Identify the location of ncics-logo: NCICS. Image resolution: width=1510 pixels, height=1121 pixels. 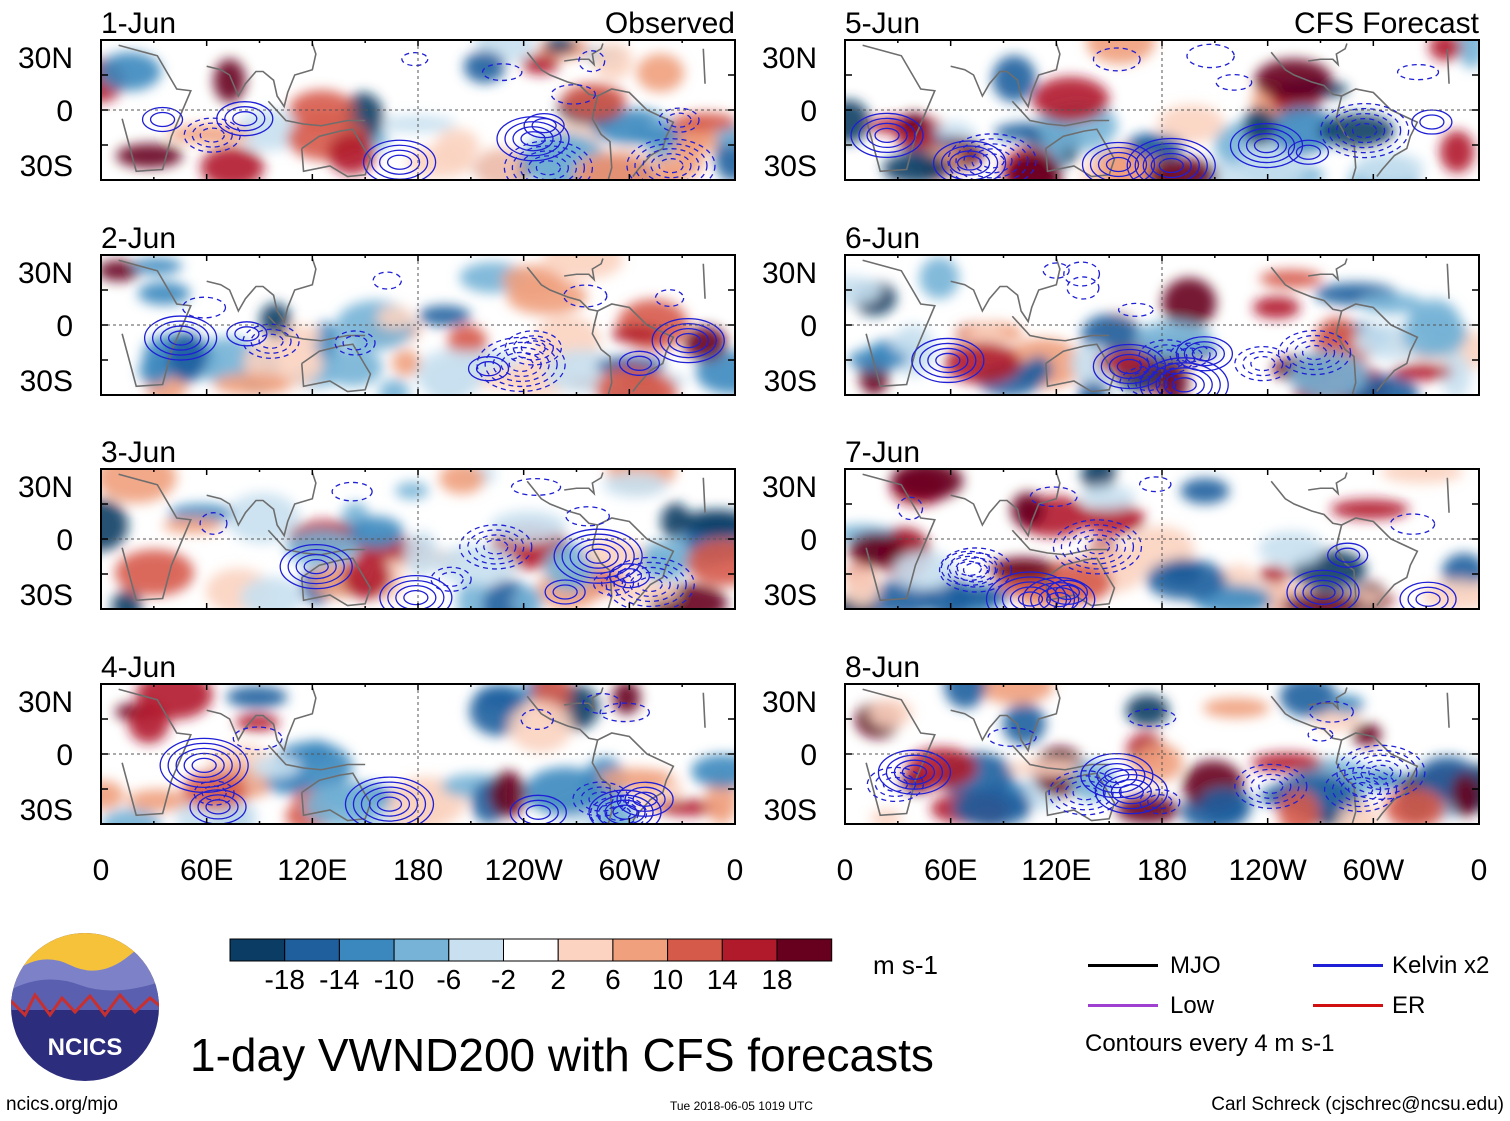
(85, 1007).